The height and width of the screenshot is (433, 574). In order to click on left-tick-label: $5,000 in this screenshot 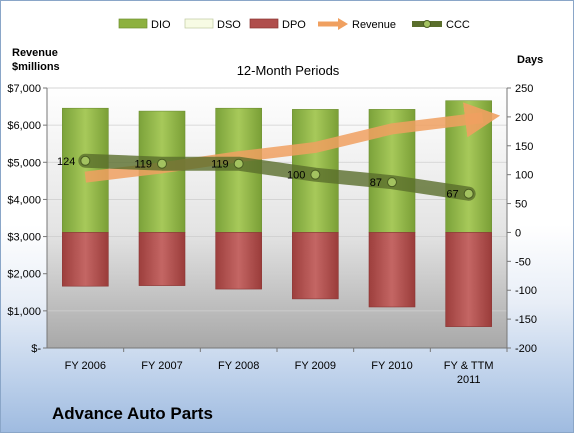, I will do `click(24, 163)`.